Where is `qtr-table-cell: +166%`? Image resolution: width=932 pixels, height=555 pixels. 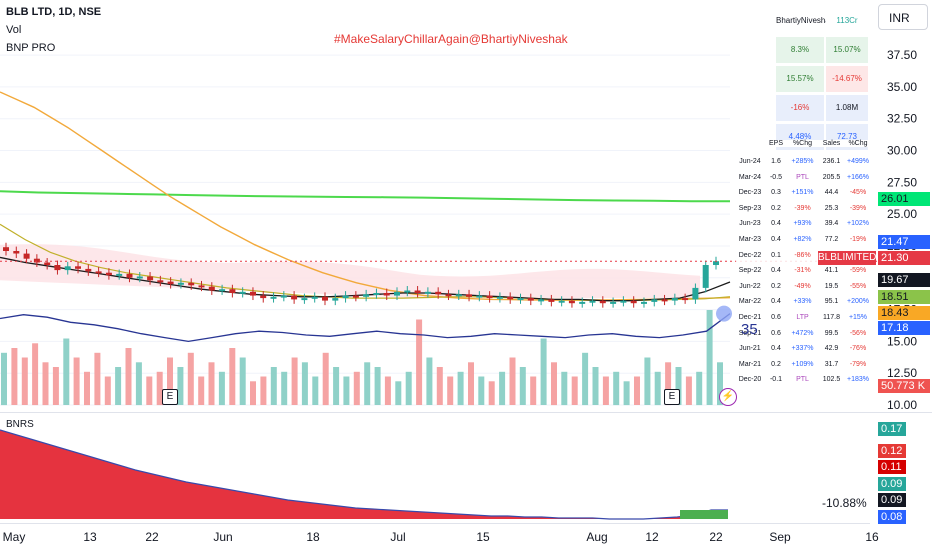 qtr-table-cell: +166% is located at coordinates (858, 177).